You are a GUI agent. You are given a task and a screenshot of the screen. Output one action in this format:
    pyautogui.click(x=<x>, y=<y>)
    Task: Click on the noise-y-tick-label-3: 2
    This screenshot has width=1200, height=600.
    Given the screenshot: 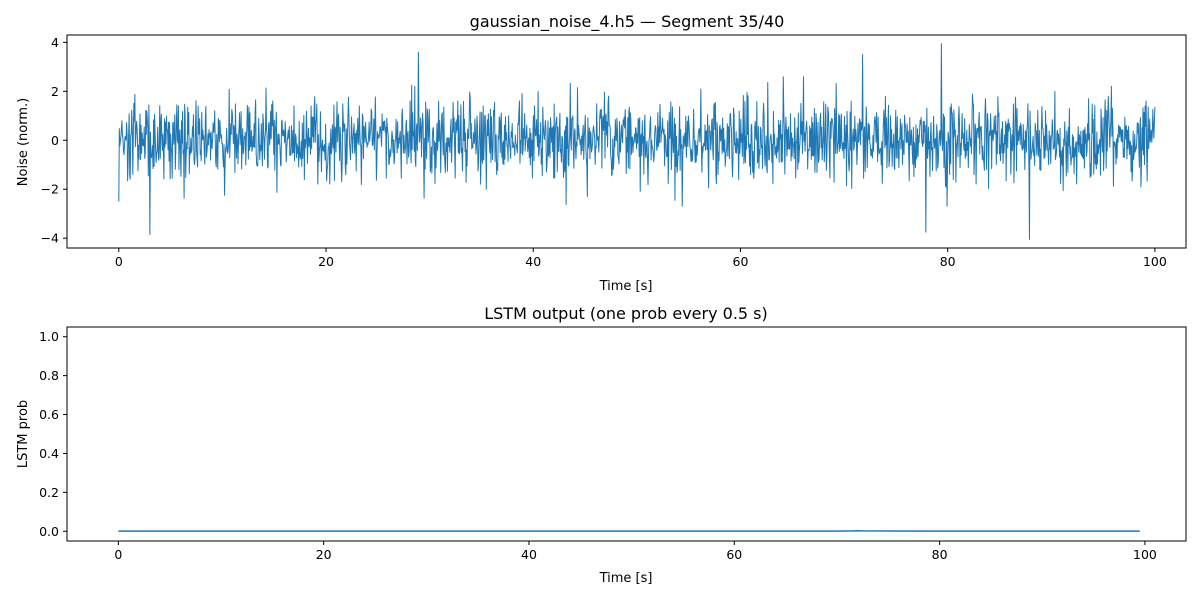 What is the action you would take?
    pyautogui.click(x=55, y=91)
    